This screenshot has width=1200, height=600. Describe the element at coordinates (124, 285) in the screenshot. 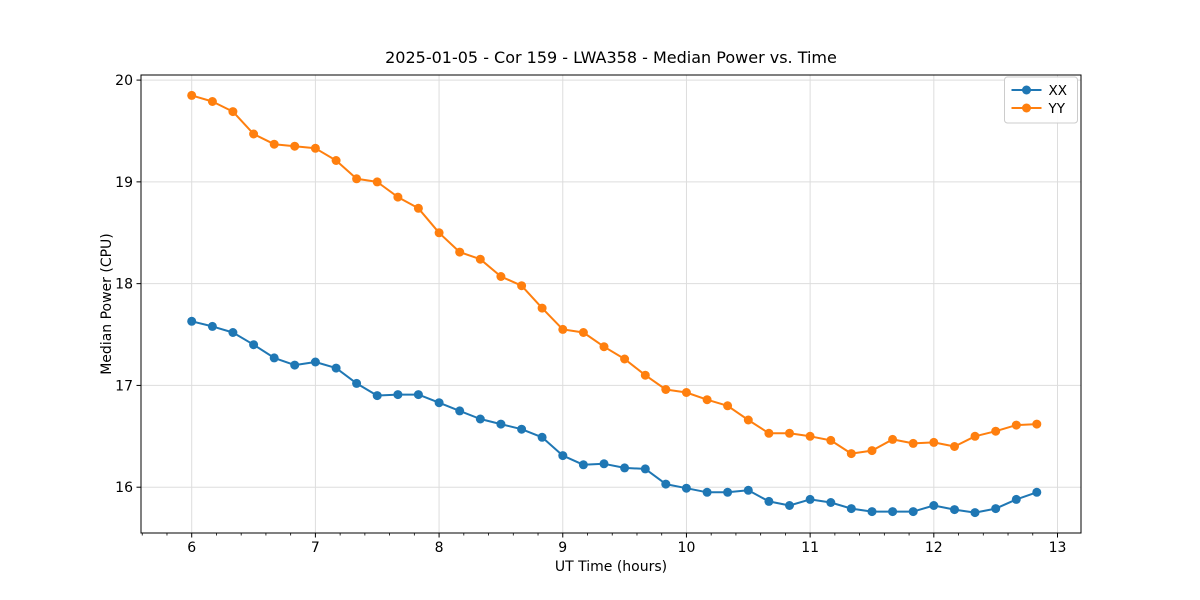

I see `y-tick-label: 18` at that location.